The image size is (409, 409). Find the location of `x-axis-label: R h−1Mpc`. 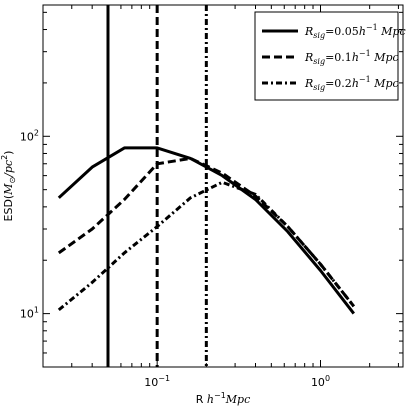

x-axis-label: R h−1Mpc is located at coordinates (223, 398).